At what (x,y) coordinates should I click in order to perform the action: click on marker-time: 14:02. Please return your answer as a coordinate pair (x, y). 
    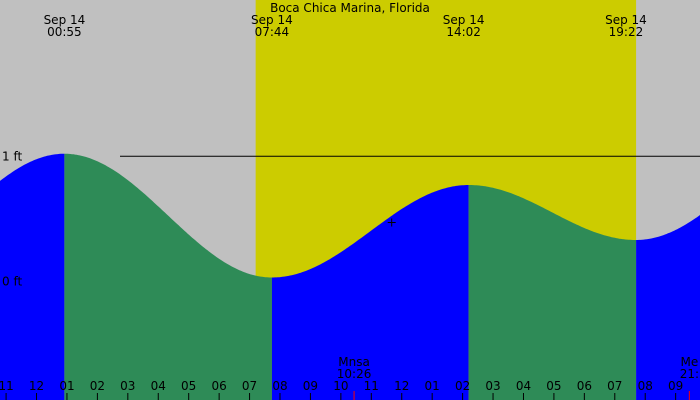
    Looking at the image, I should click on (463, 32).